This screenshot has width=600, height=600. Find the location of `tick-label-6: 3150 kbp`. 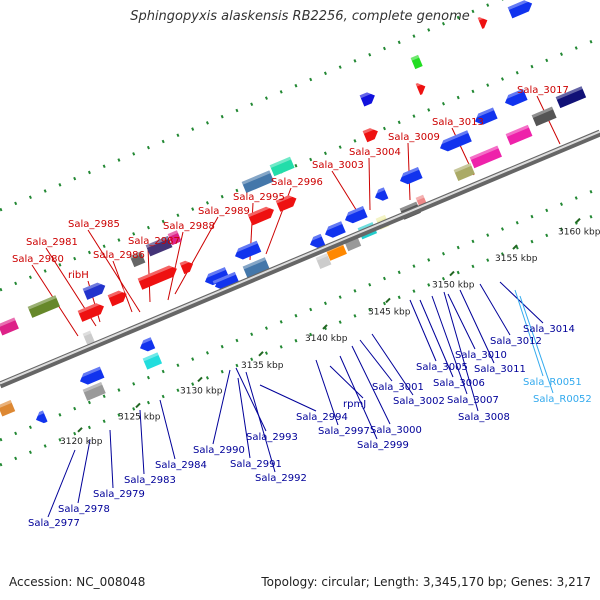

tick-label-6: 3150 kbp is located at coordinates (453, 286).